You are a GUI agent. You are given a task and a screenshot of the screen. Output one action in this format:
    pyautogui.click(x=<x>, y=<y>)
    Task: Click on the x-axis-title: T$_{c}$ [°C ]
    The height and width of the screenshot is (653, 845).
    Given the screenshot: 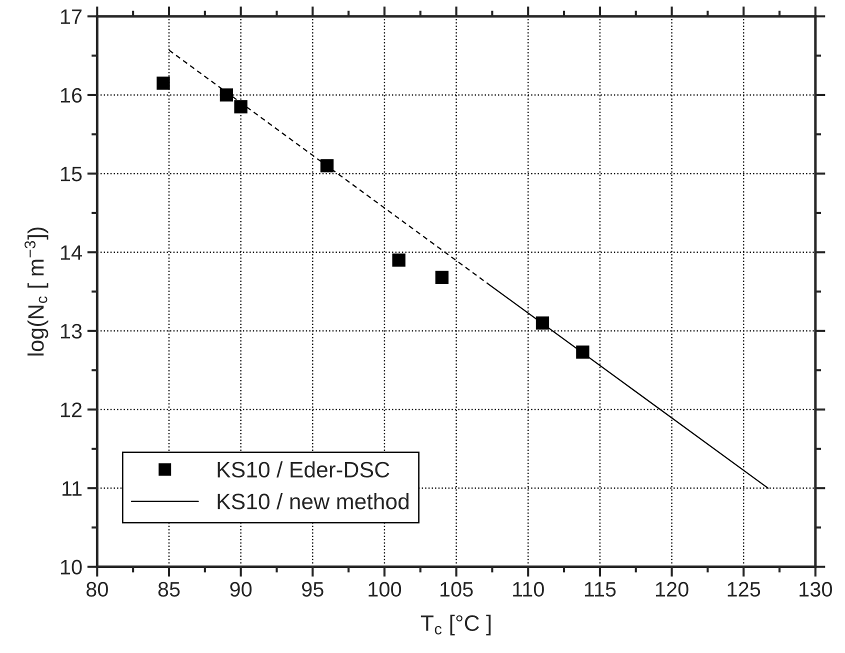 What is the action you would take?
    pyautogui.click(x=455, y=625)
    